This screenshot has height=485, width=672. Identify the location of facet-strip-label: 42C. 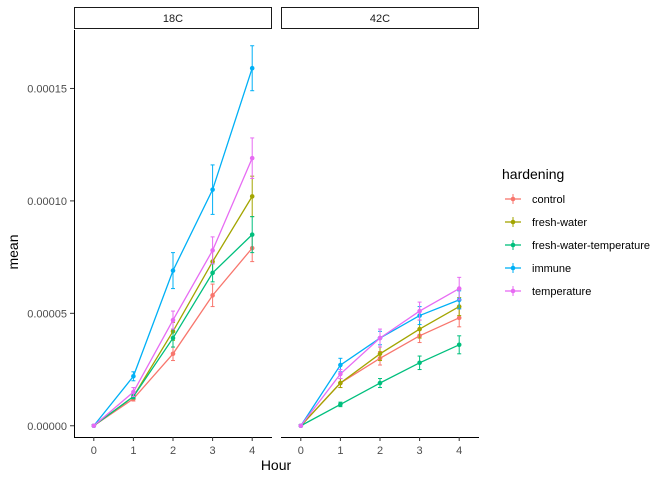
(380, 19).